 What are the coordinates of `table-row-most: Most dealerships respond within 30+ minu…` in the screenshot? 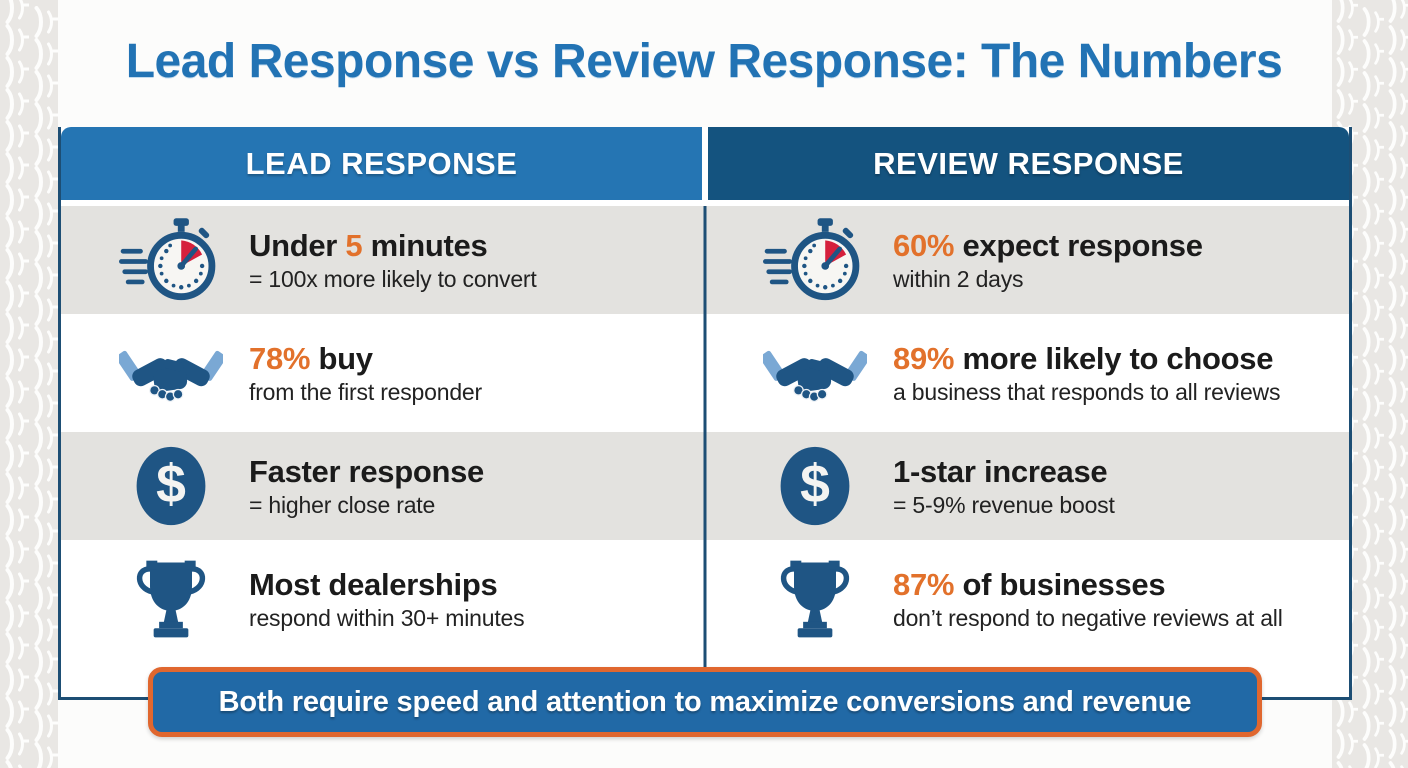 It's located at (705, 599).